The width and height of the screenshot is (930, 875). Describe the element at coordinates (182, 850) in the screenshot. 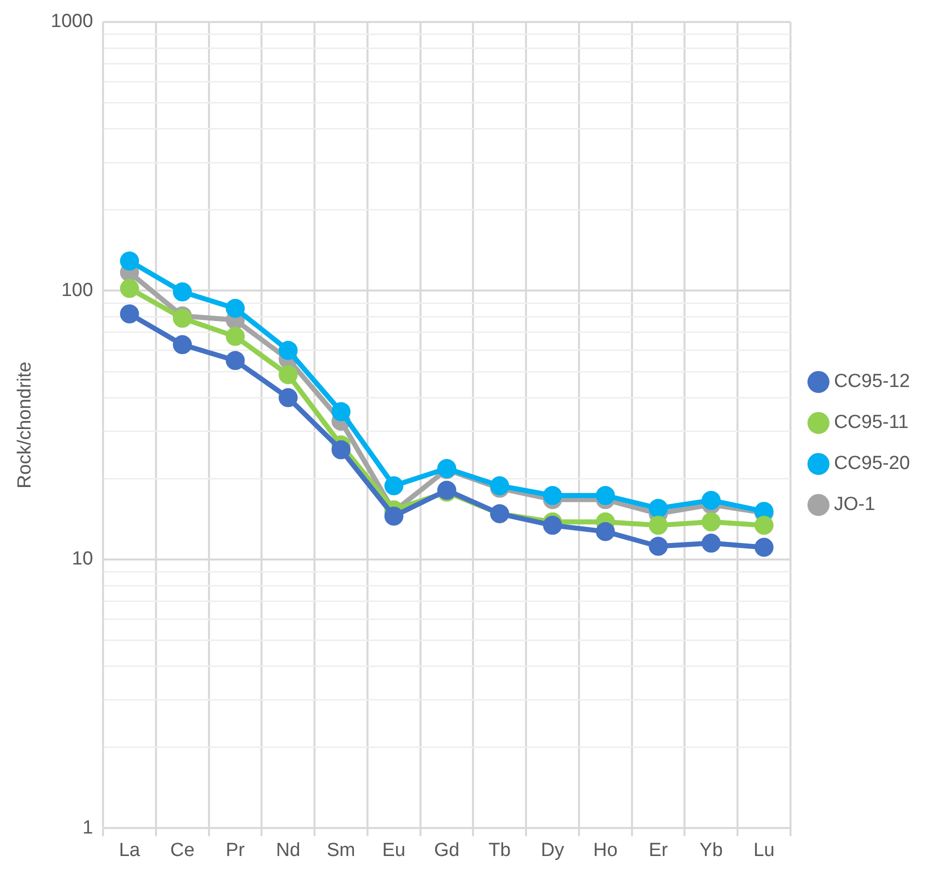

I see `x-tick-label: Ce` at that location.